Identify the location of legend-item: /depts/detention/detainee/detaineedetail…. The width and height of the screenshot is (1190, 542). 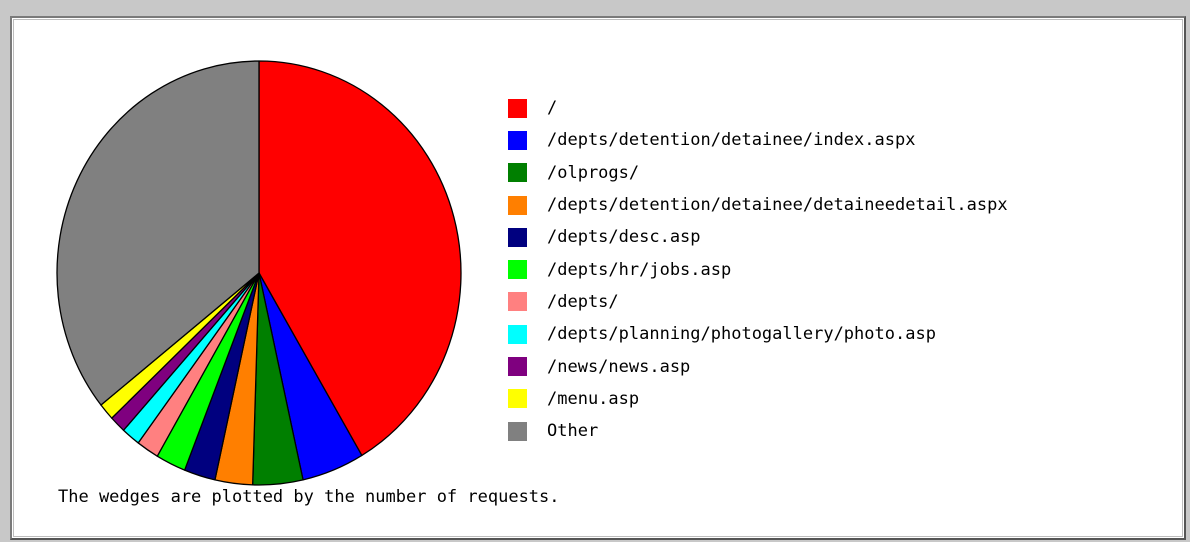
(758, 205).